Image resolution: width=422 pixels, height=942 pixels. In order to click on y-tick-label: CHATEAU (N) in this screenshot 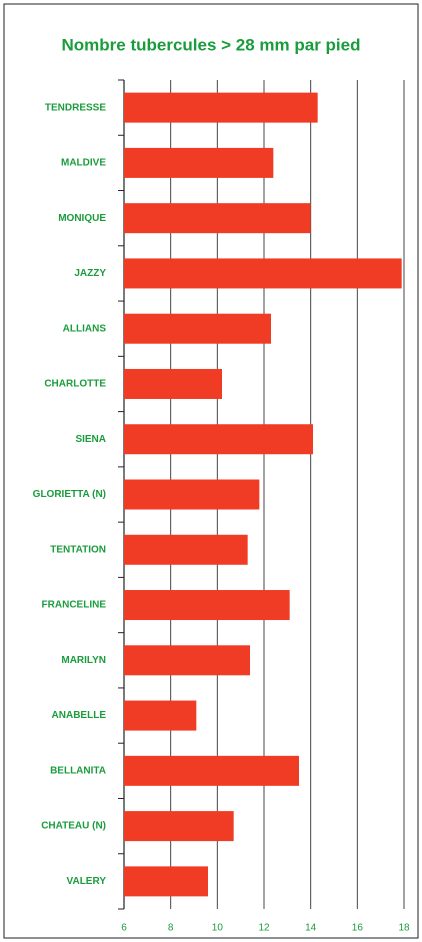, I will do `click(73, 826)`.